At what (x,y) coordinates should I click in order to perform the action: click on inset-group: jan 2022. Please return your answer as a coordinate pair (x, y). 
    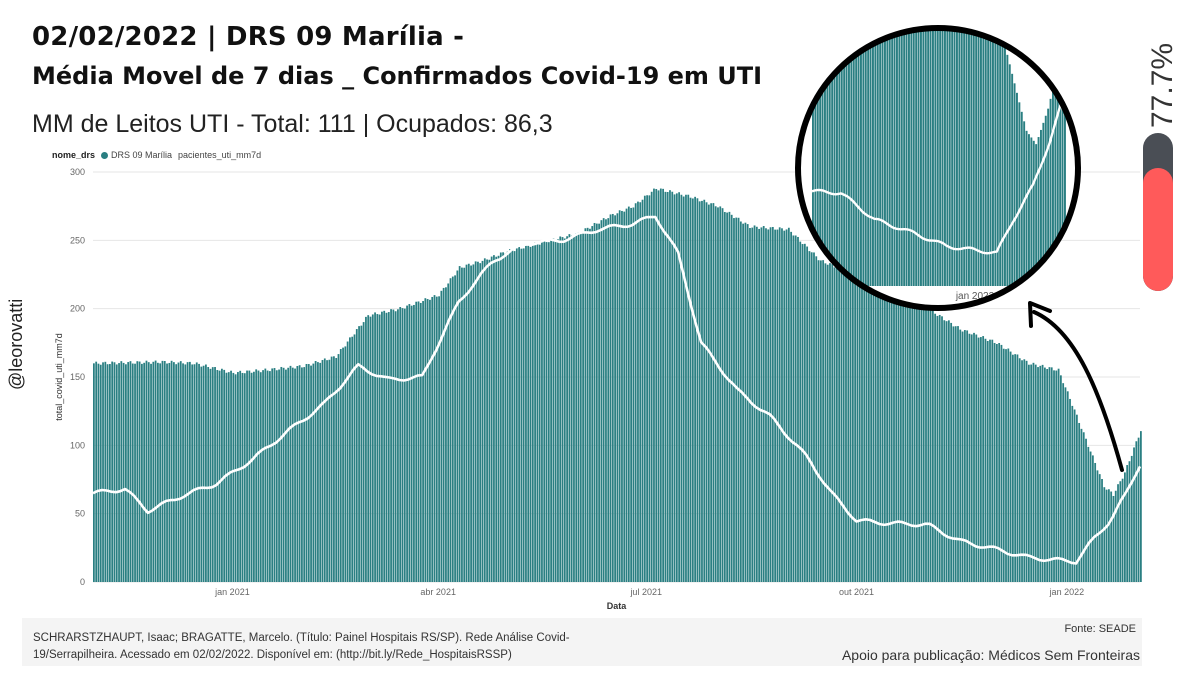
    Looking at the image, I should click on (938, 168).